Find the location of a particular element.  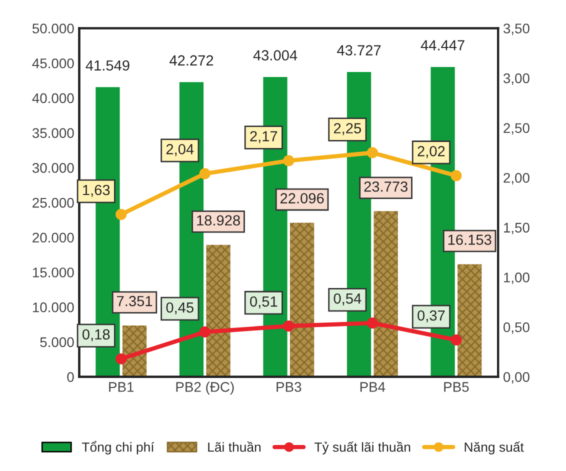

y-tick-label: 25.000 is located at coordinates (53, 203).